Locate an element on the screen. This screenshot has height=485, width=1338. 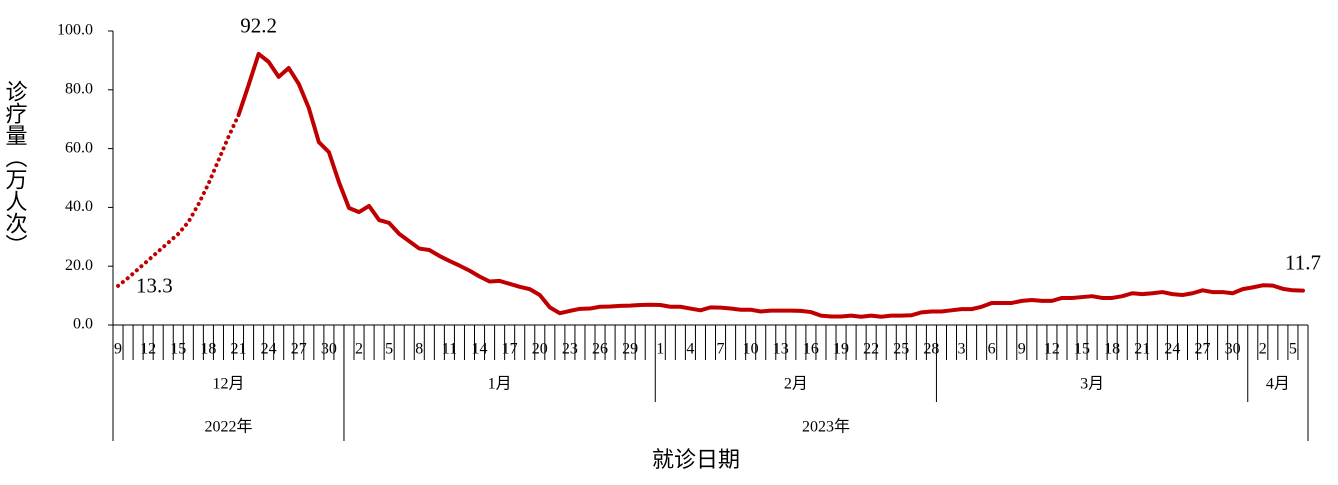
y-axis-label: 诊疗量（万人次） is located at coordinates (15, 168).